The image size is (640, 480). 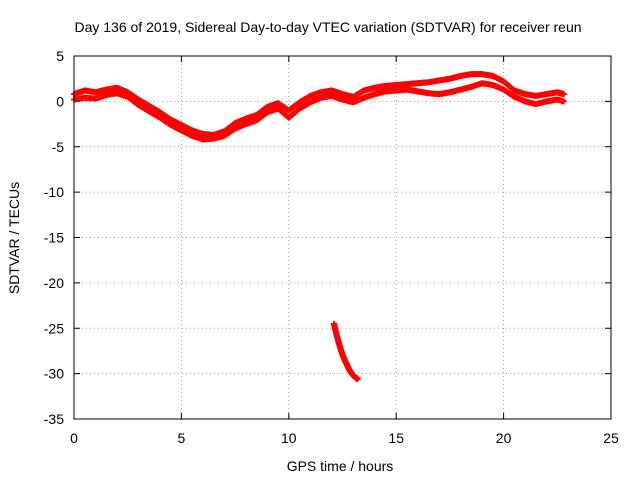 What do you see at coordinates (14, 238) in the screenshot?
I see `y-axis-label: SDTVAR / TECUs` at bounding box center [14, 238].